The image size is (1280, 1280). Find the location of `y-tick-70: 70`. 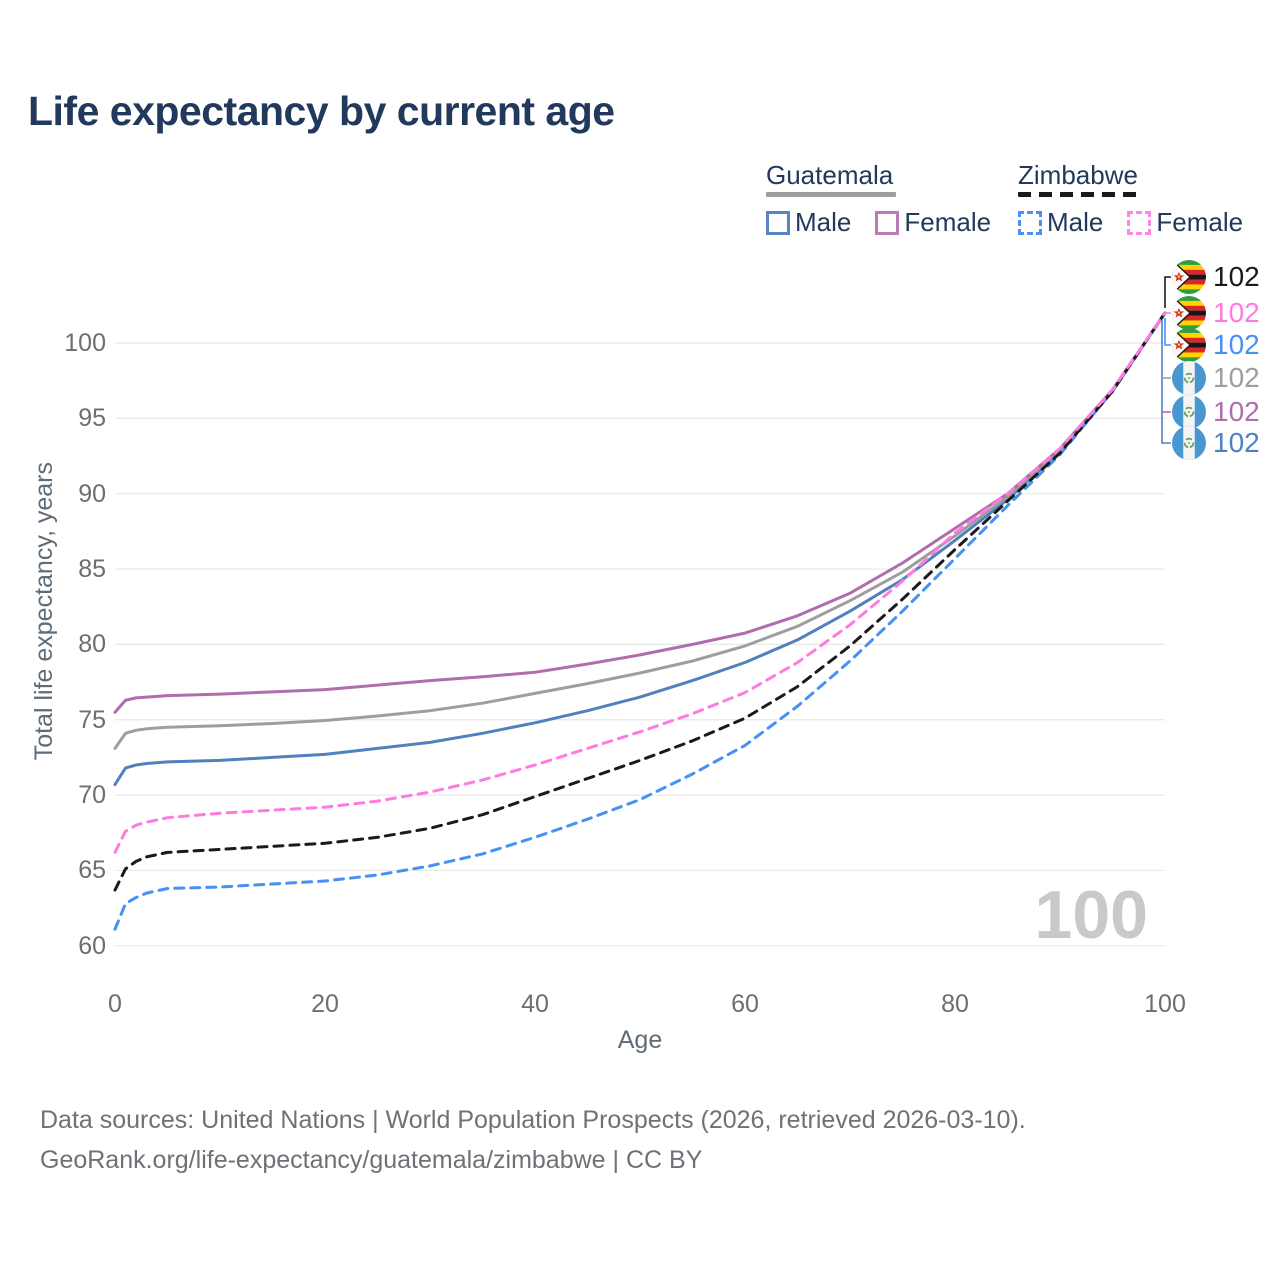

y-tick-70: 70 is located at coordinates (92, 795).